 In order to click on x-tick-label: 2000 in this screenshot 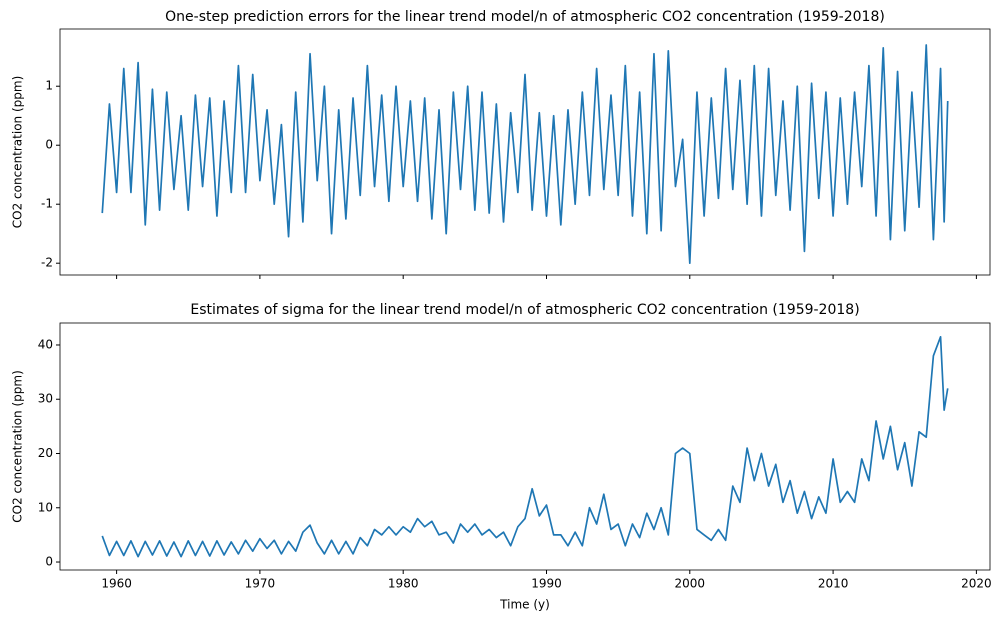, I will do `click(690, 584)`.